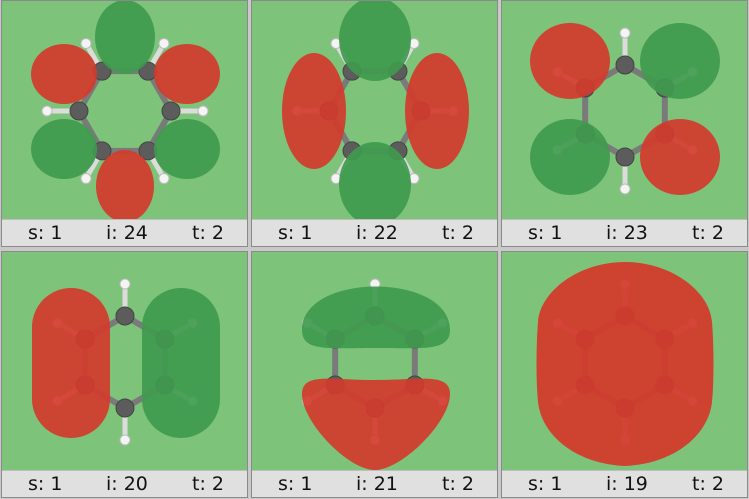 The image size is (749, 499). I want to click on benzene-molecule, so click(125, 111).